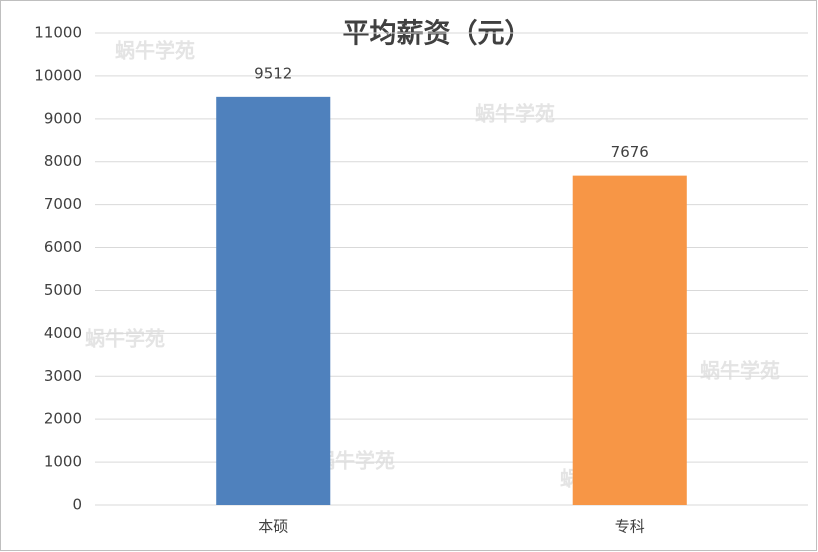  What do you see at coordinates (58, 33) in the screenshot?
I see `y-tick-label: 11000` at bounding box center [58, 33].